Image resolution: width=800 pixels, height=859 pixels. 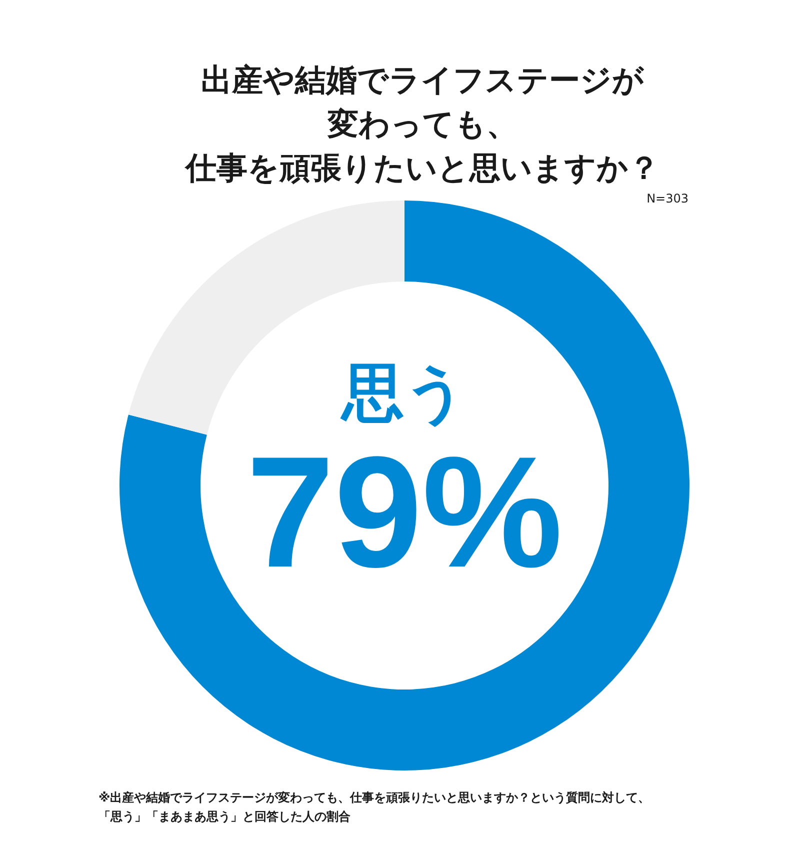 What do you see at coordinates (403, 392) in the screenshot?
I see `slice-label: 思う` at bounding box center [403, 392].